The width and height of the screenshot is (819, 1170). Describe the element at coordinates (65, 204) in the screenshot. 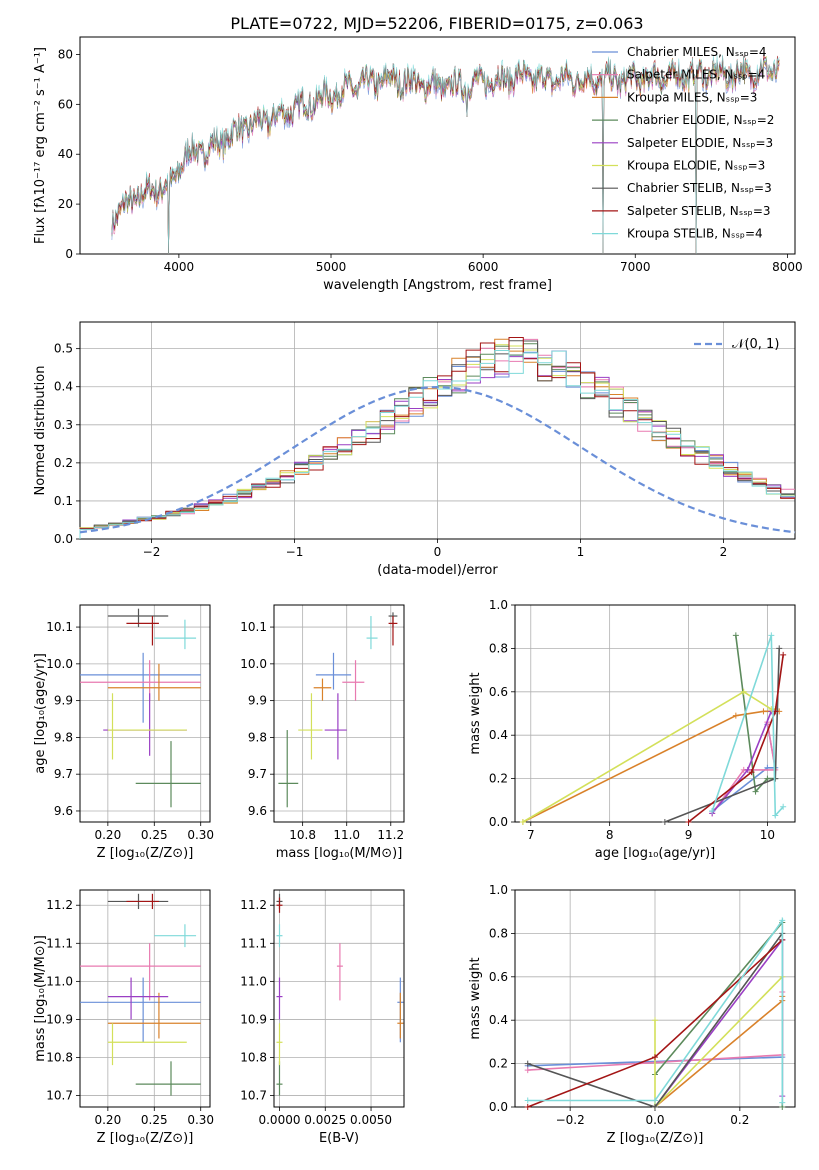

I see `spectrum-y-tick-label: 20` at that location.